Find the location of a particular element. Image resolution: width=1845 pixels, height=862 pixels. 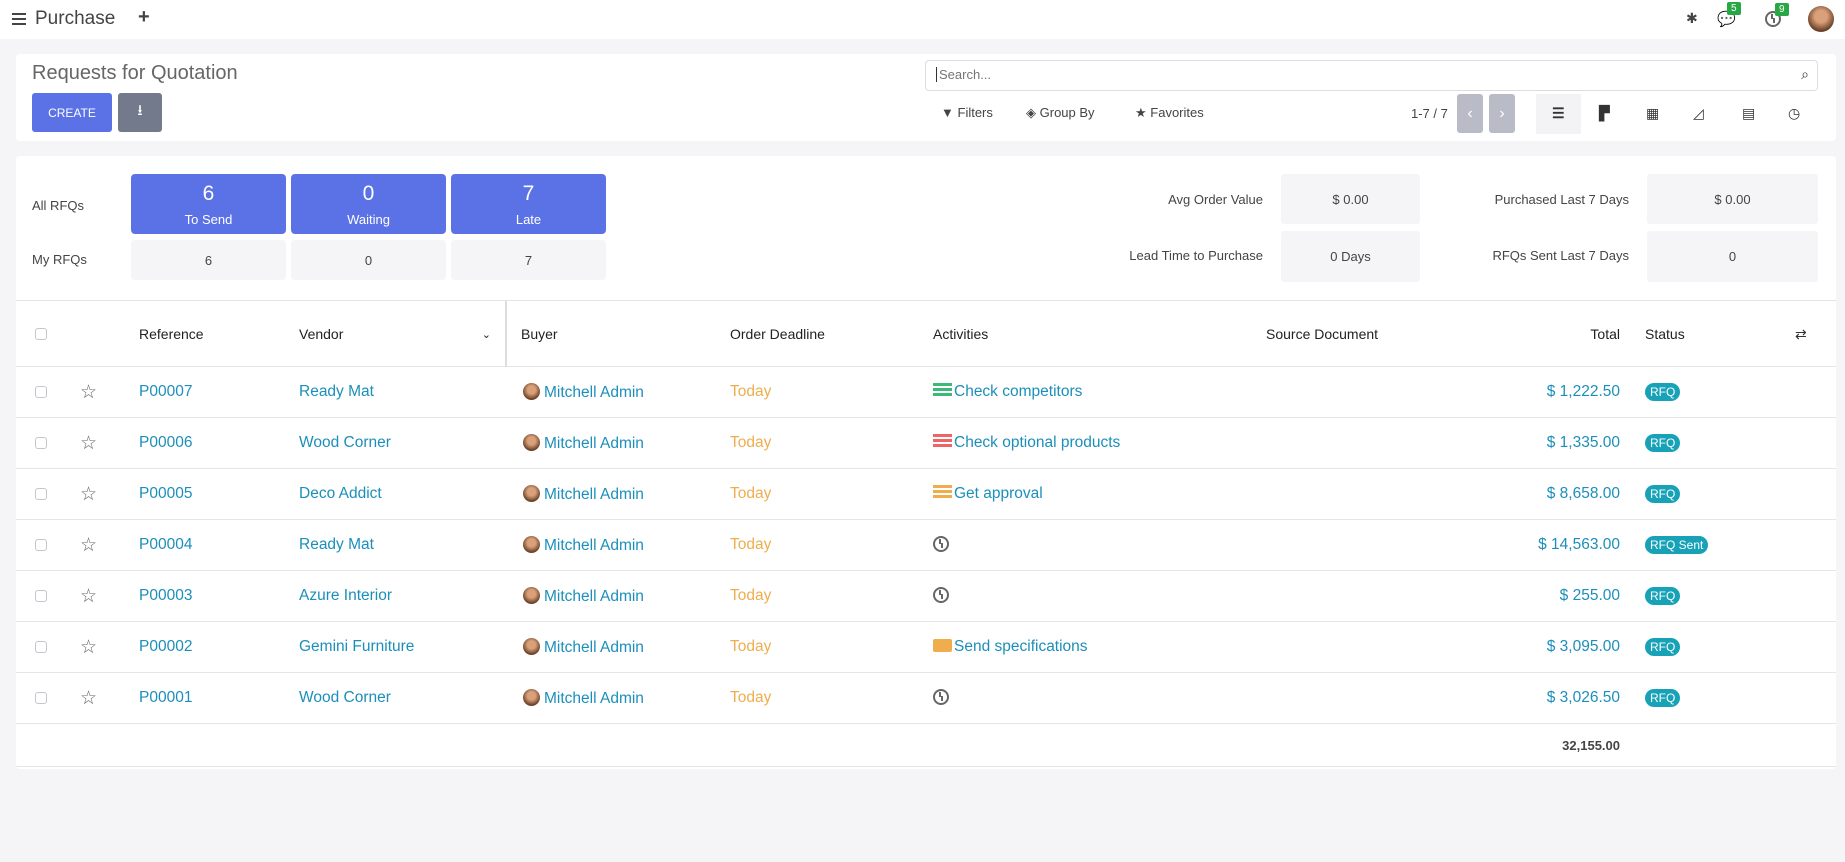

activity-clock-icon: 9 is located at coordinates (1777, 15).